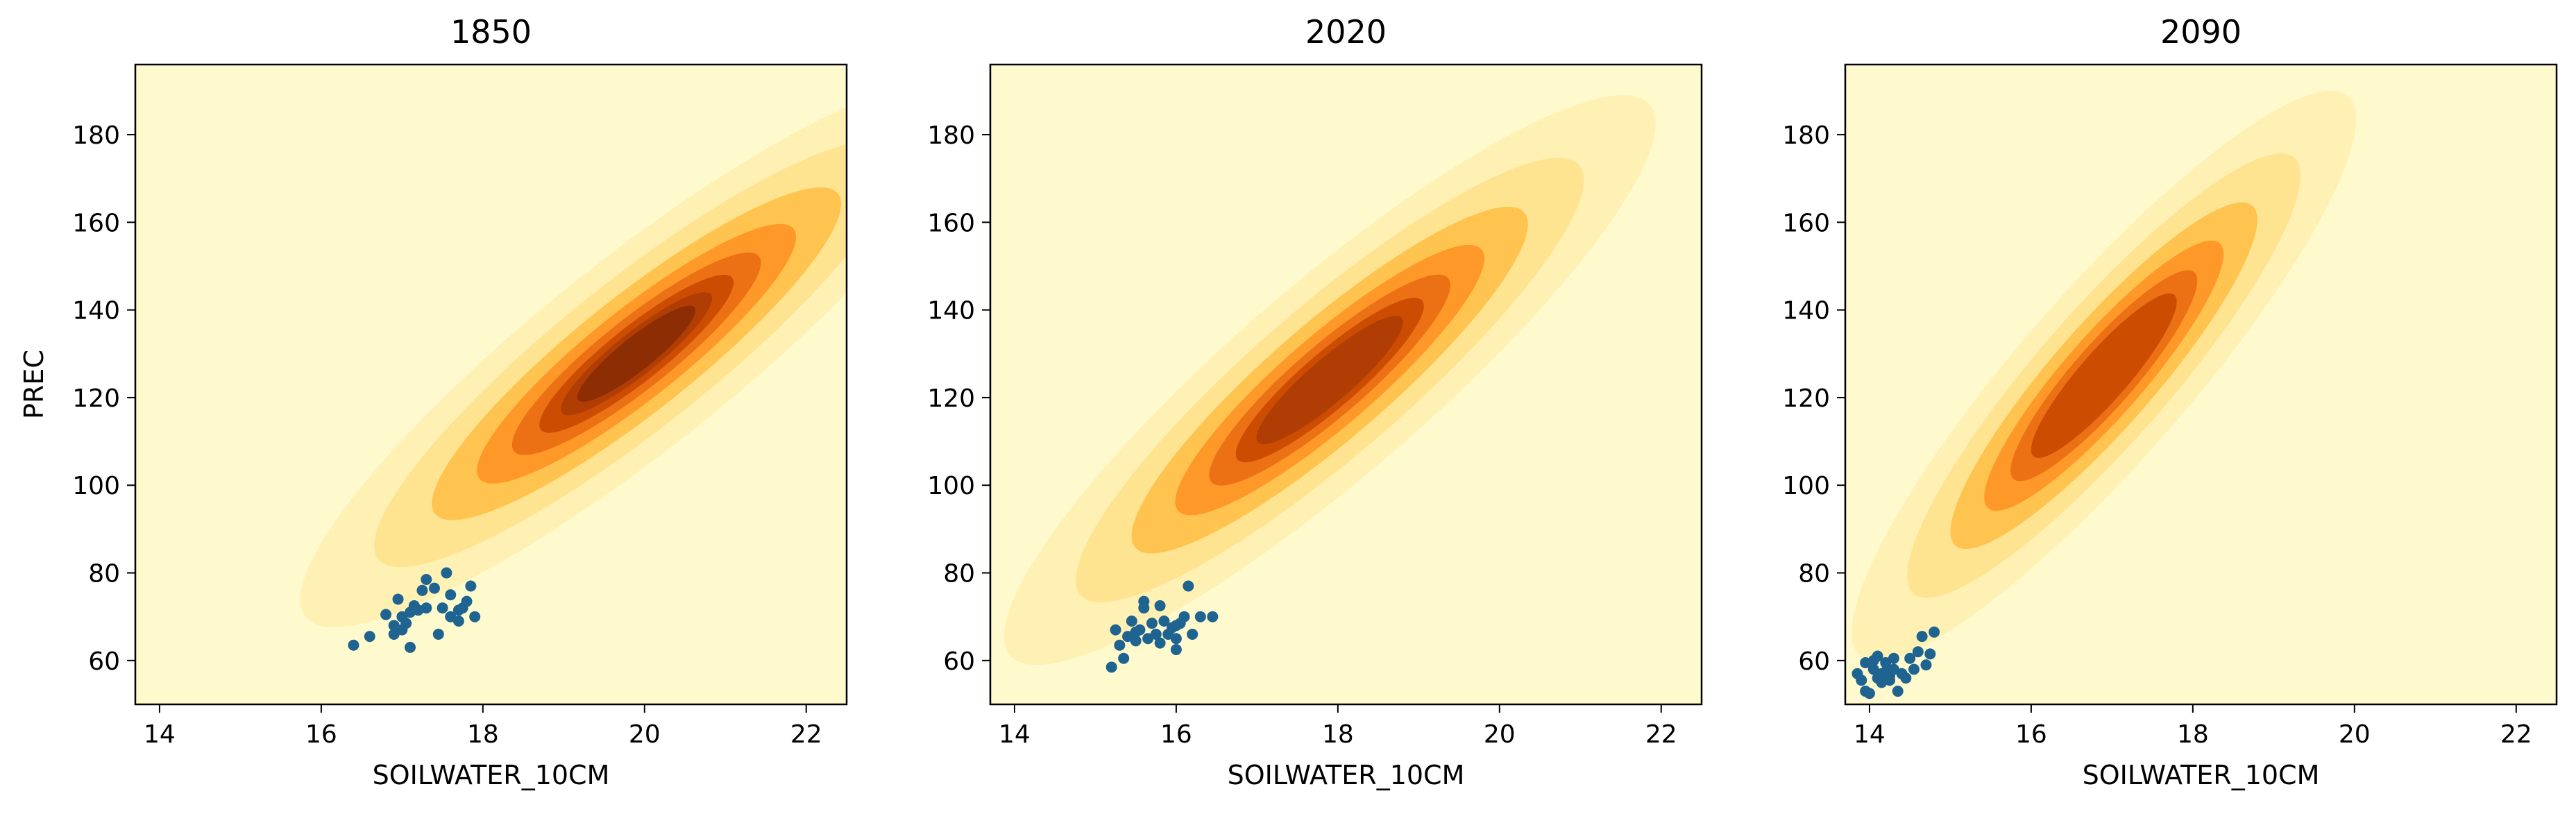 The image size is (2576, 814). Describe the element at coordinates (34, 384) in the screenshot. I see `y-axis-label: PREC` at that location.